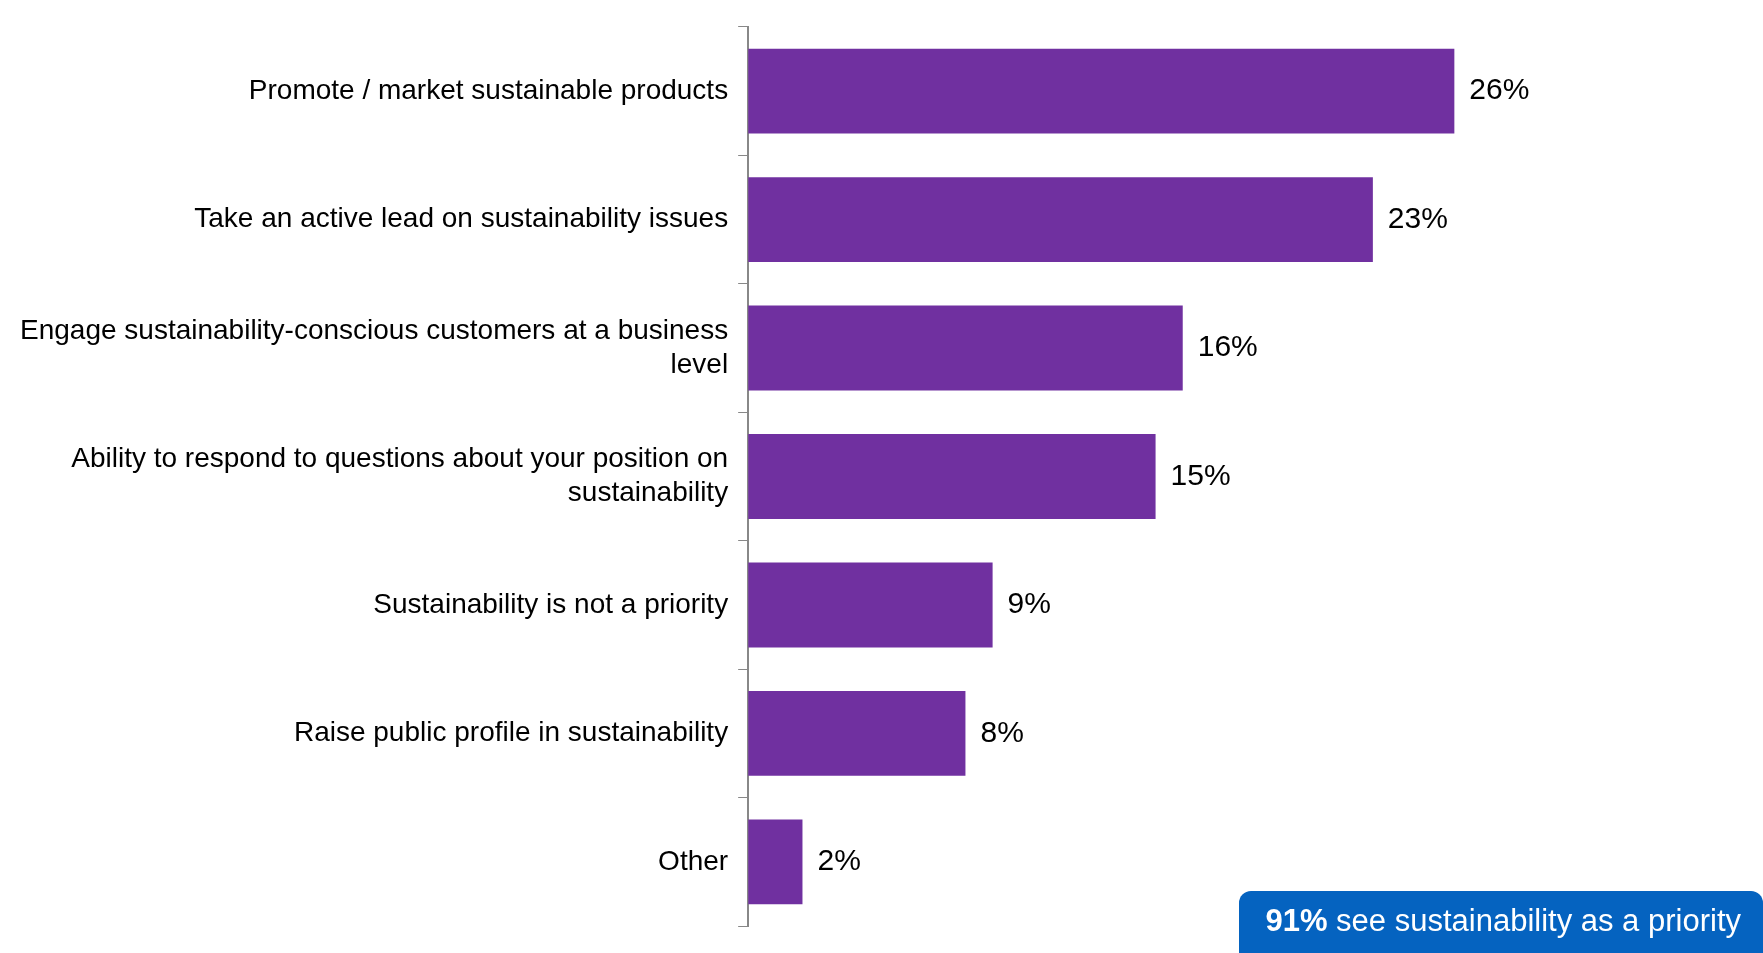  I want to click on data-label: 9%, so click(1029, 603).